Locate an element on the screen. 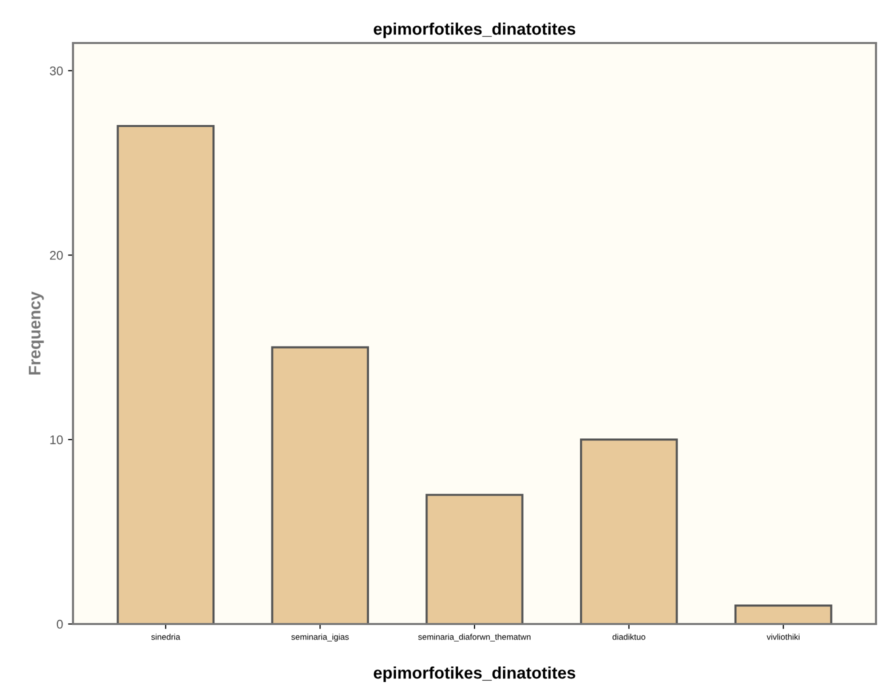 The image size is (888, 696). chart-title: epimorfotikes_dinatotites is located at coordinates (475, 30).